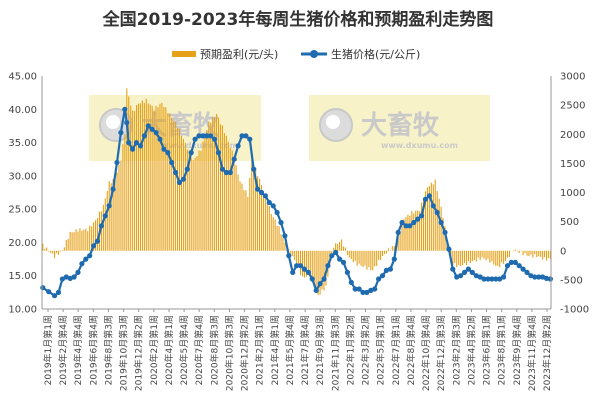 Image resolution: width=597 pixels, height=414 pixels. Describe the element at coordinates (199, 350) in the screenshot. I see `x-tick-label: 2020年7月第4周` at that location.